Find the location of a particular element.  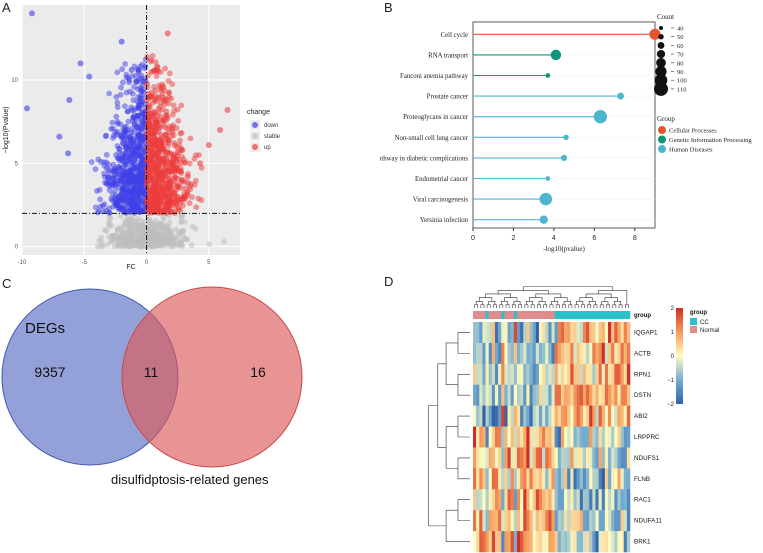

gene-label: RPN1 is located at coordinates (642, 374).